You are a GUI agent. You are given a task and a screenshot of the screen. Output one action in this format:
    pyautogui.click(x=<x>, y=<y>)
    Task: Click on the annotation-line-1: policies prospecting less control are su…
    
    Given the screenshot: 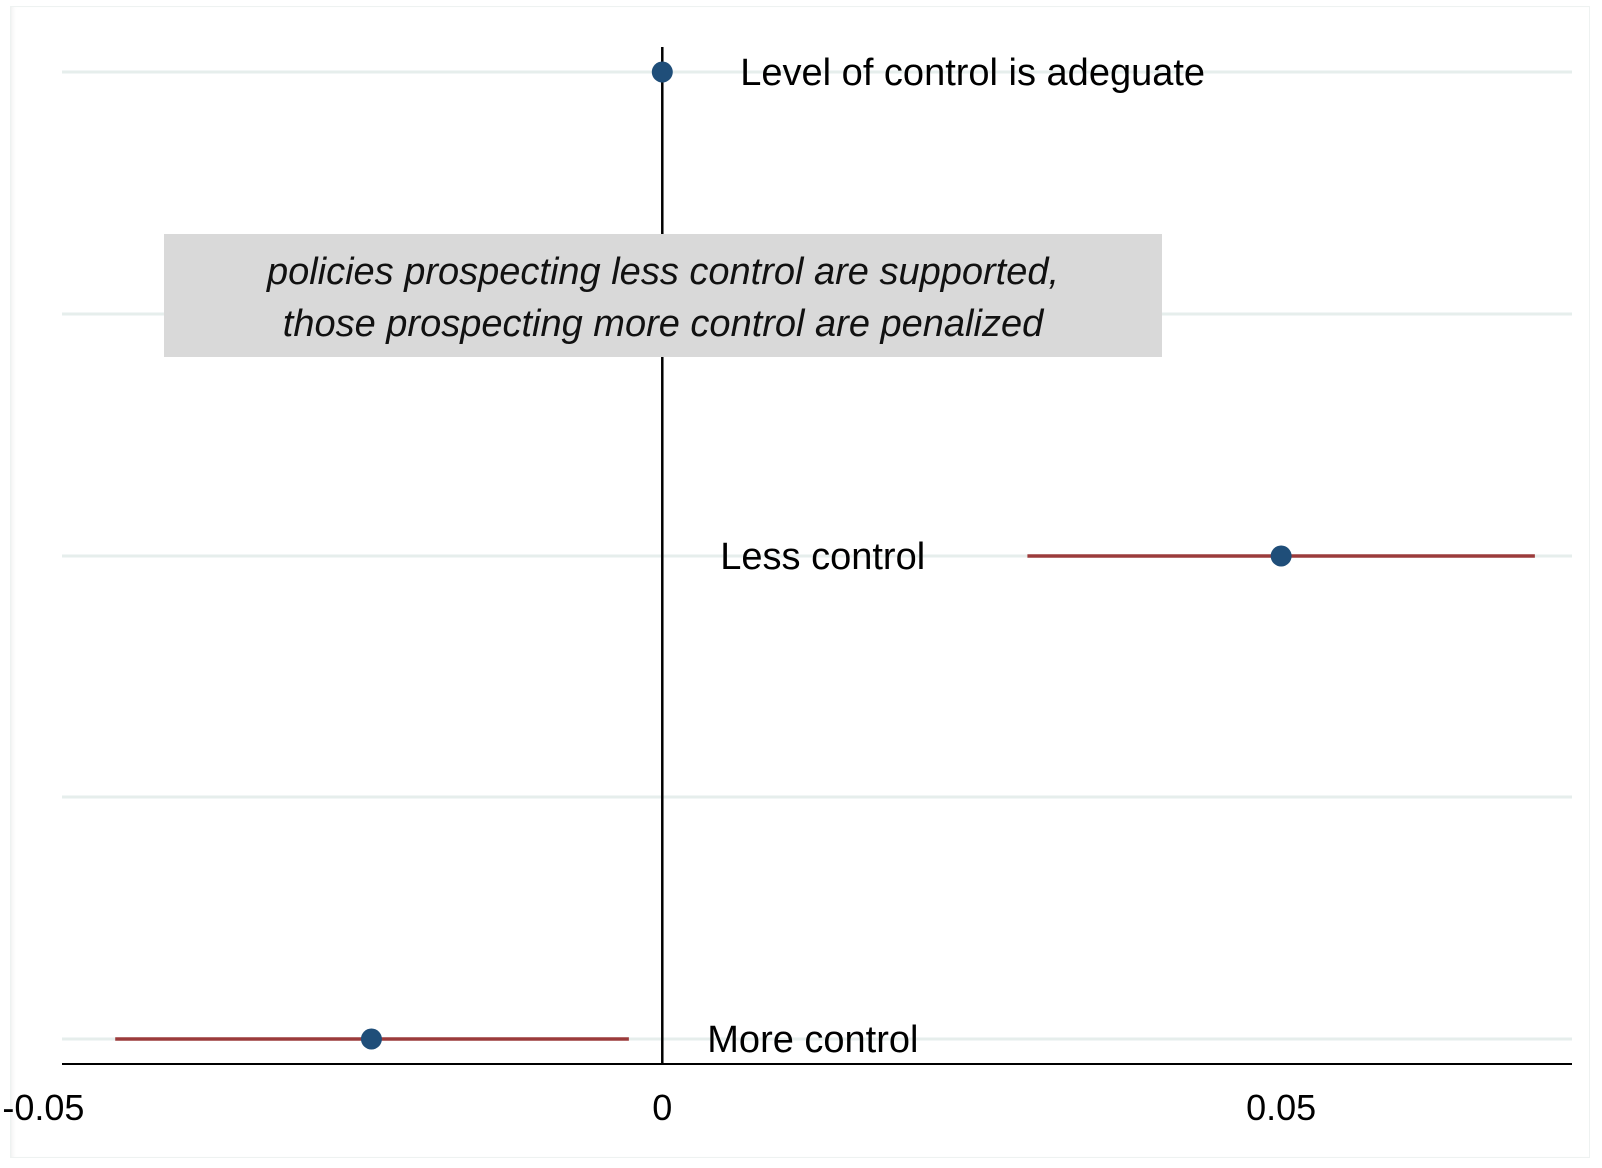 What is the action you would take?
    pyautogui.click(x=662, y=272)
    